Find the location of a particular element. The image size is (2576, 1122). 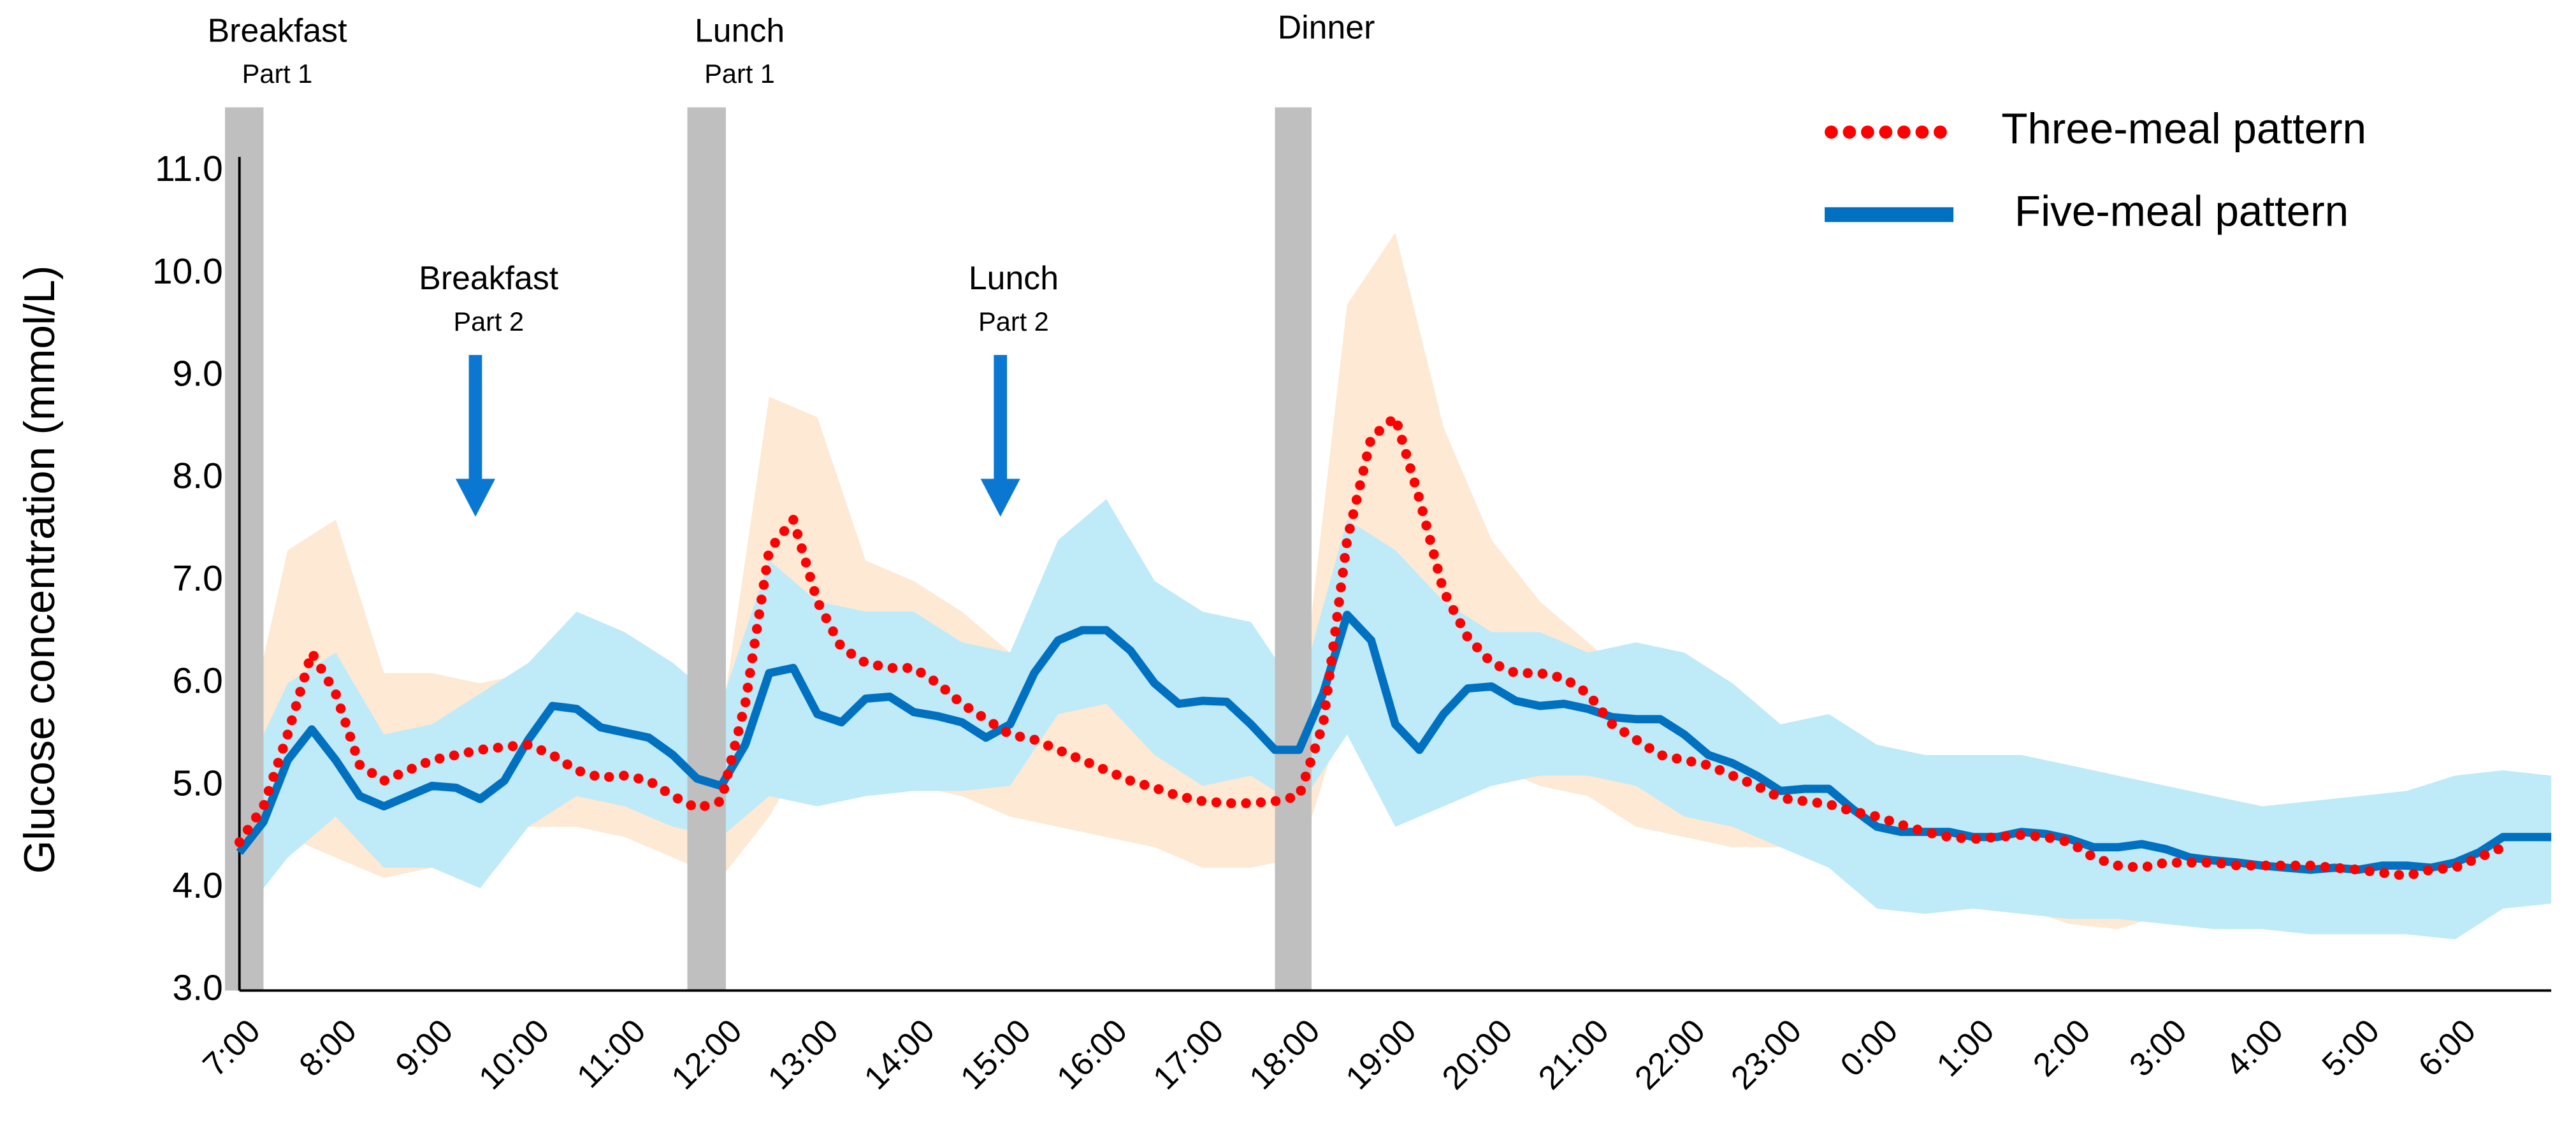

y-tick-label: 10.0 is located at coordinates (187, 271).